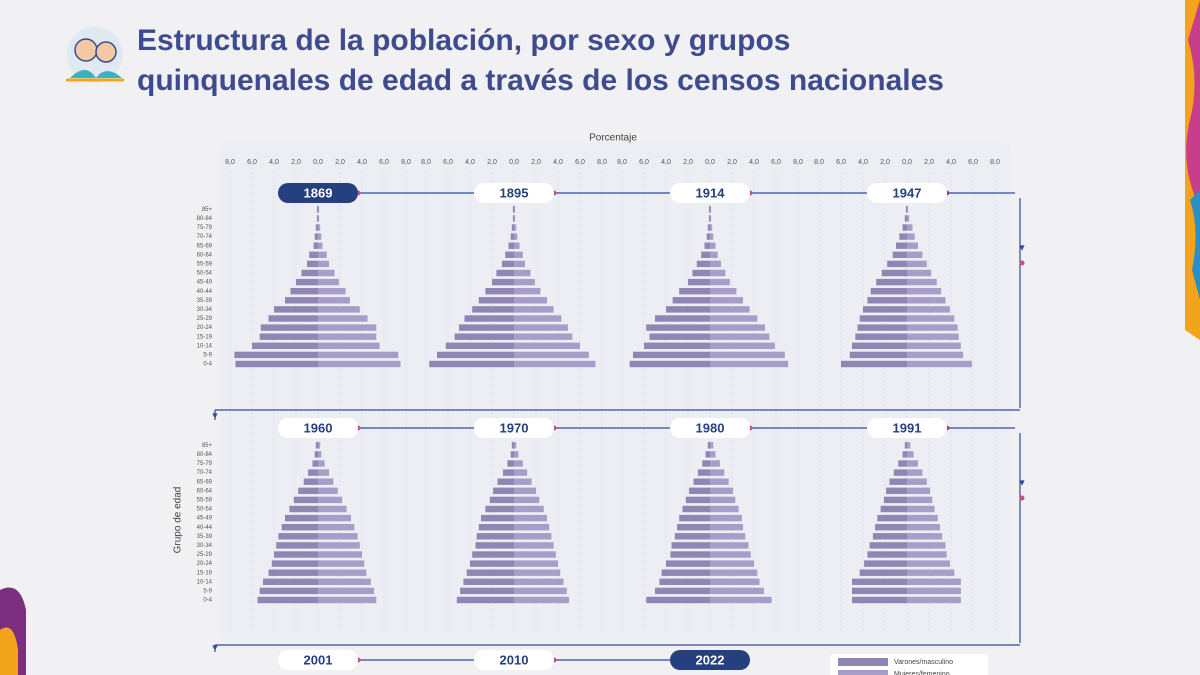 The width and height of the screenshot is (1200, 675). Describe the element at coordinates (318, 192) in the screenshot. I see `year-label: 1869` at that location.